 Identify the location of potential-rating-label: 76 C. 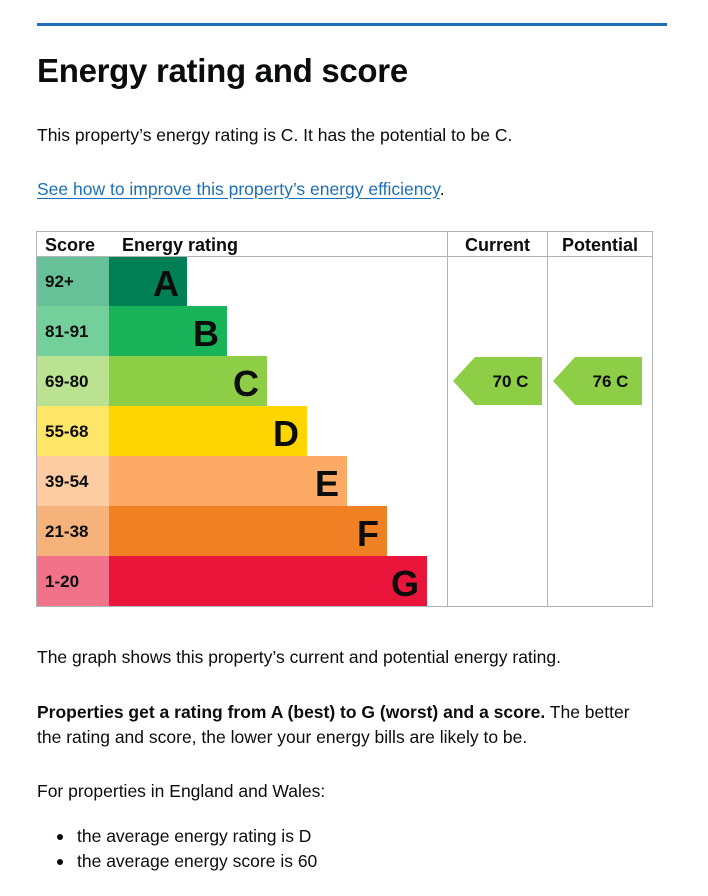
(611, 381).